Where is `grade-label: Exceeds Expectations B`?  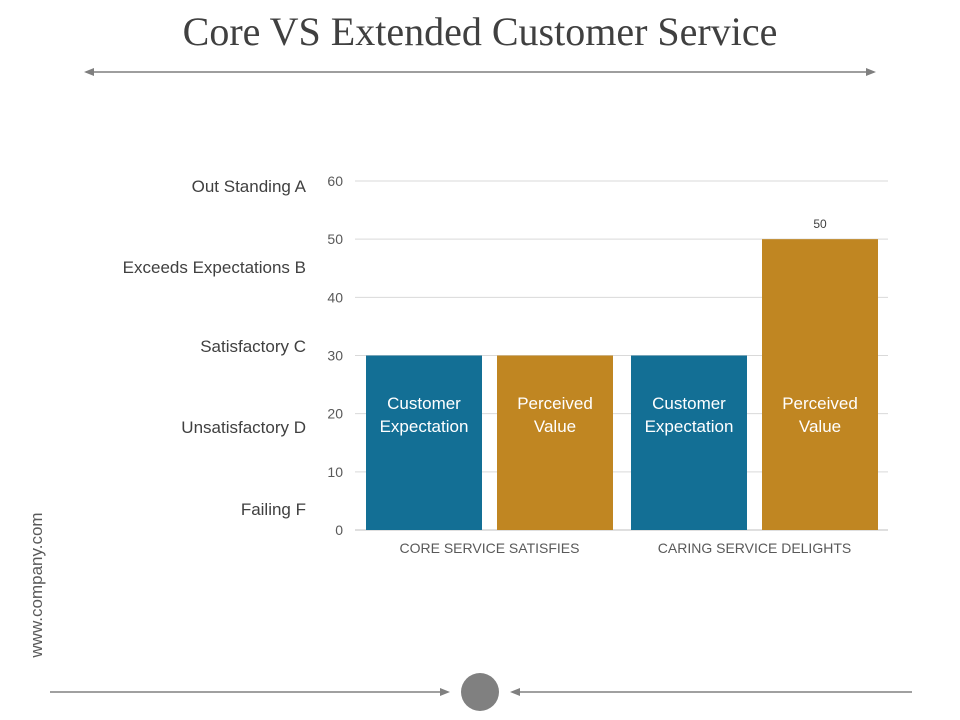 grade-label: Exceeds Expectations B is located at coordinates (214, 268).